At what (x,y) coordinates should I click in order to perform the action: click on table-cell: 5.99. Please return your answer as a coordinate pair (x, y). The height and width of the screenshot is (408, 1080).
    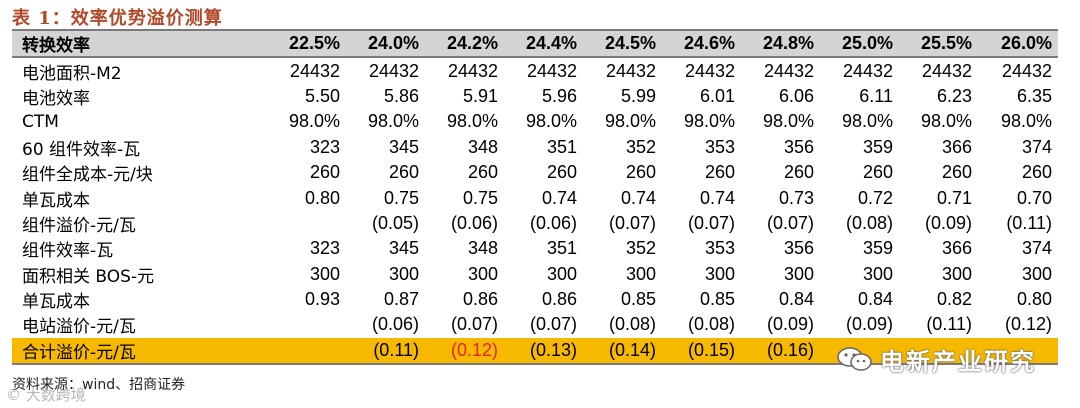
    Looking at the image, I should click on (638, 95).